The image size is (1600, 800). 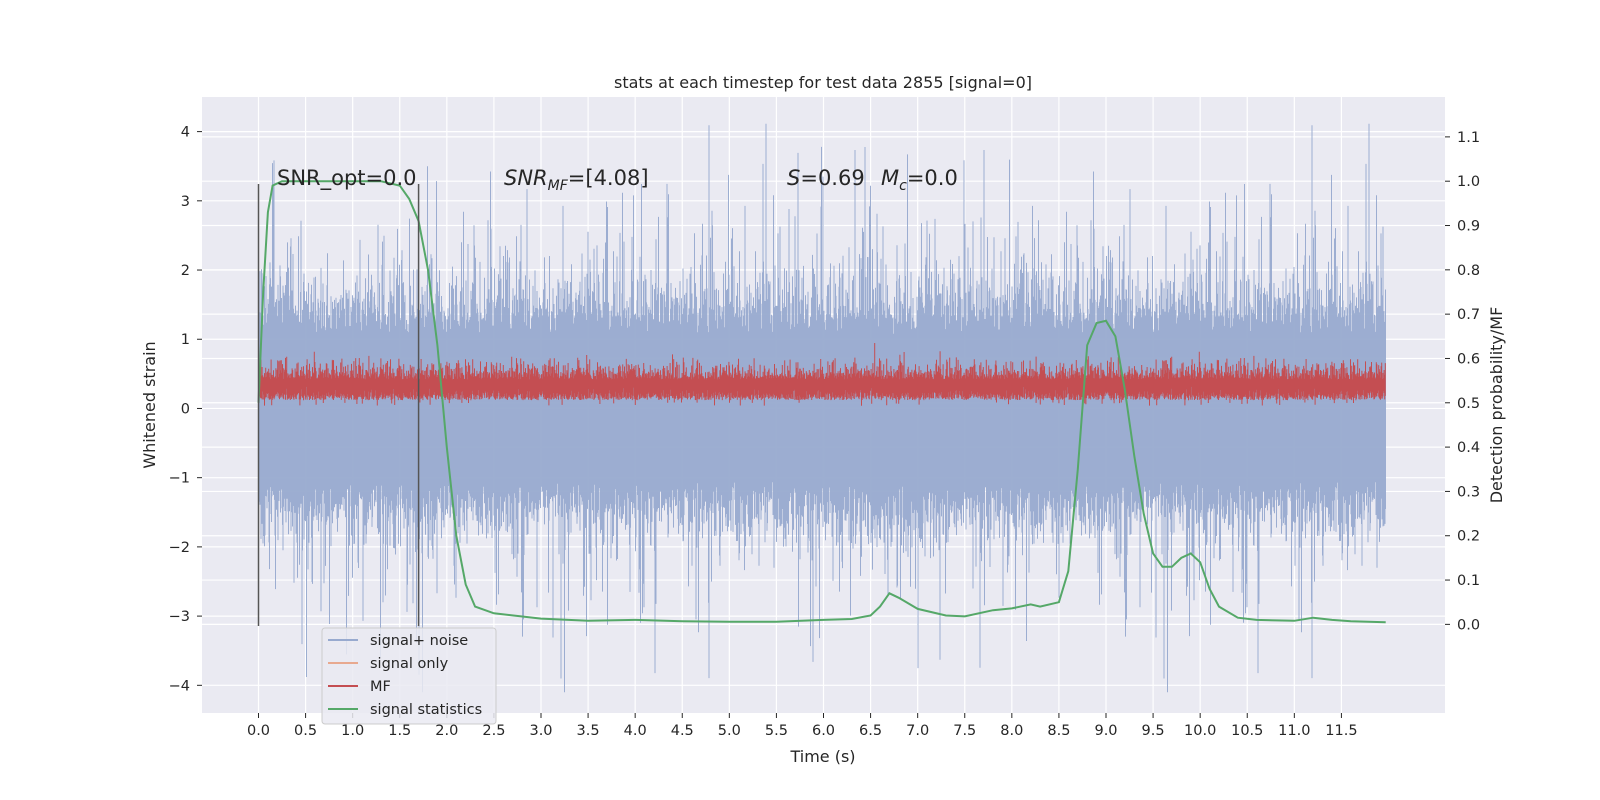 What do you see at coordinates (558, 186) in the screenshot?
I see `annotation-snr-mf-sub: MF` at bounding box center [558, 186].